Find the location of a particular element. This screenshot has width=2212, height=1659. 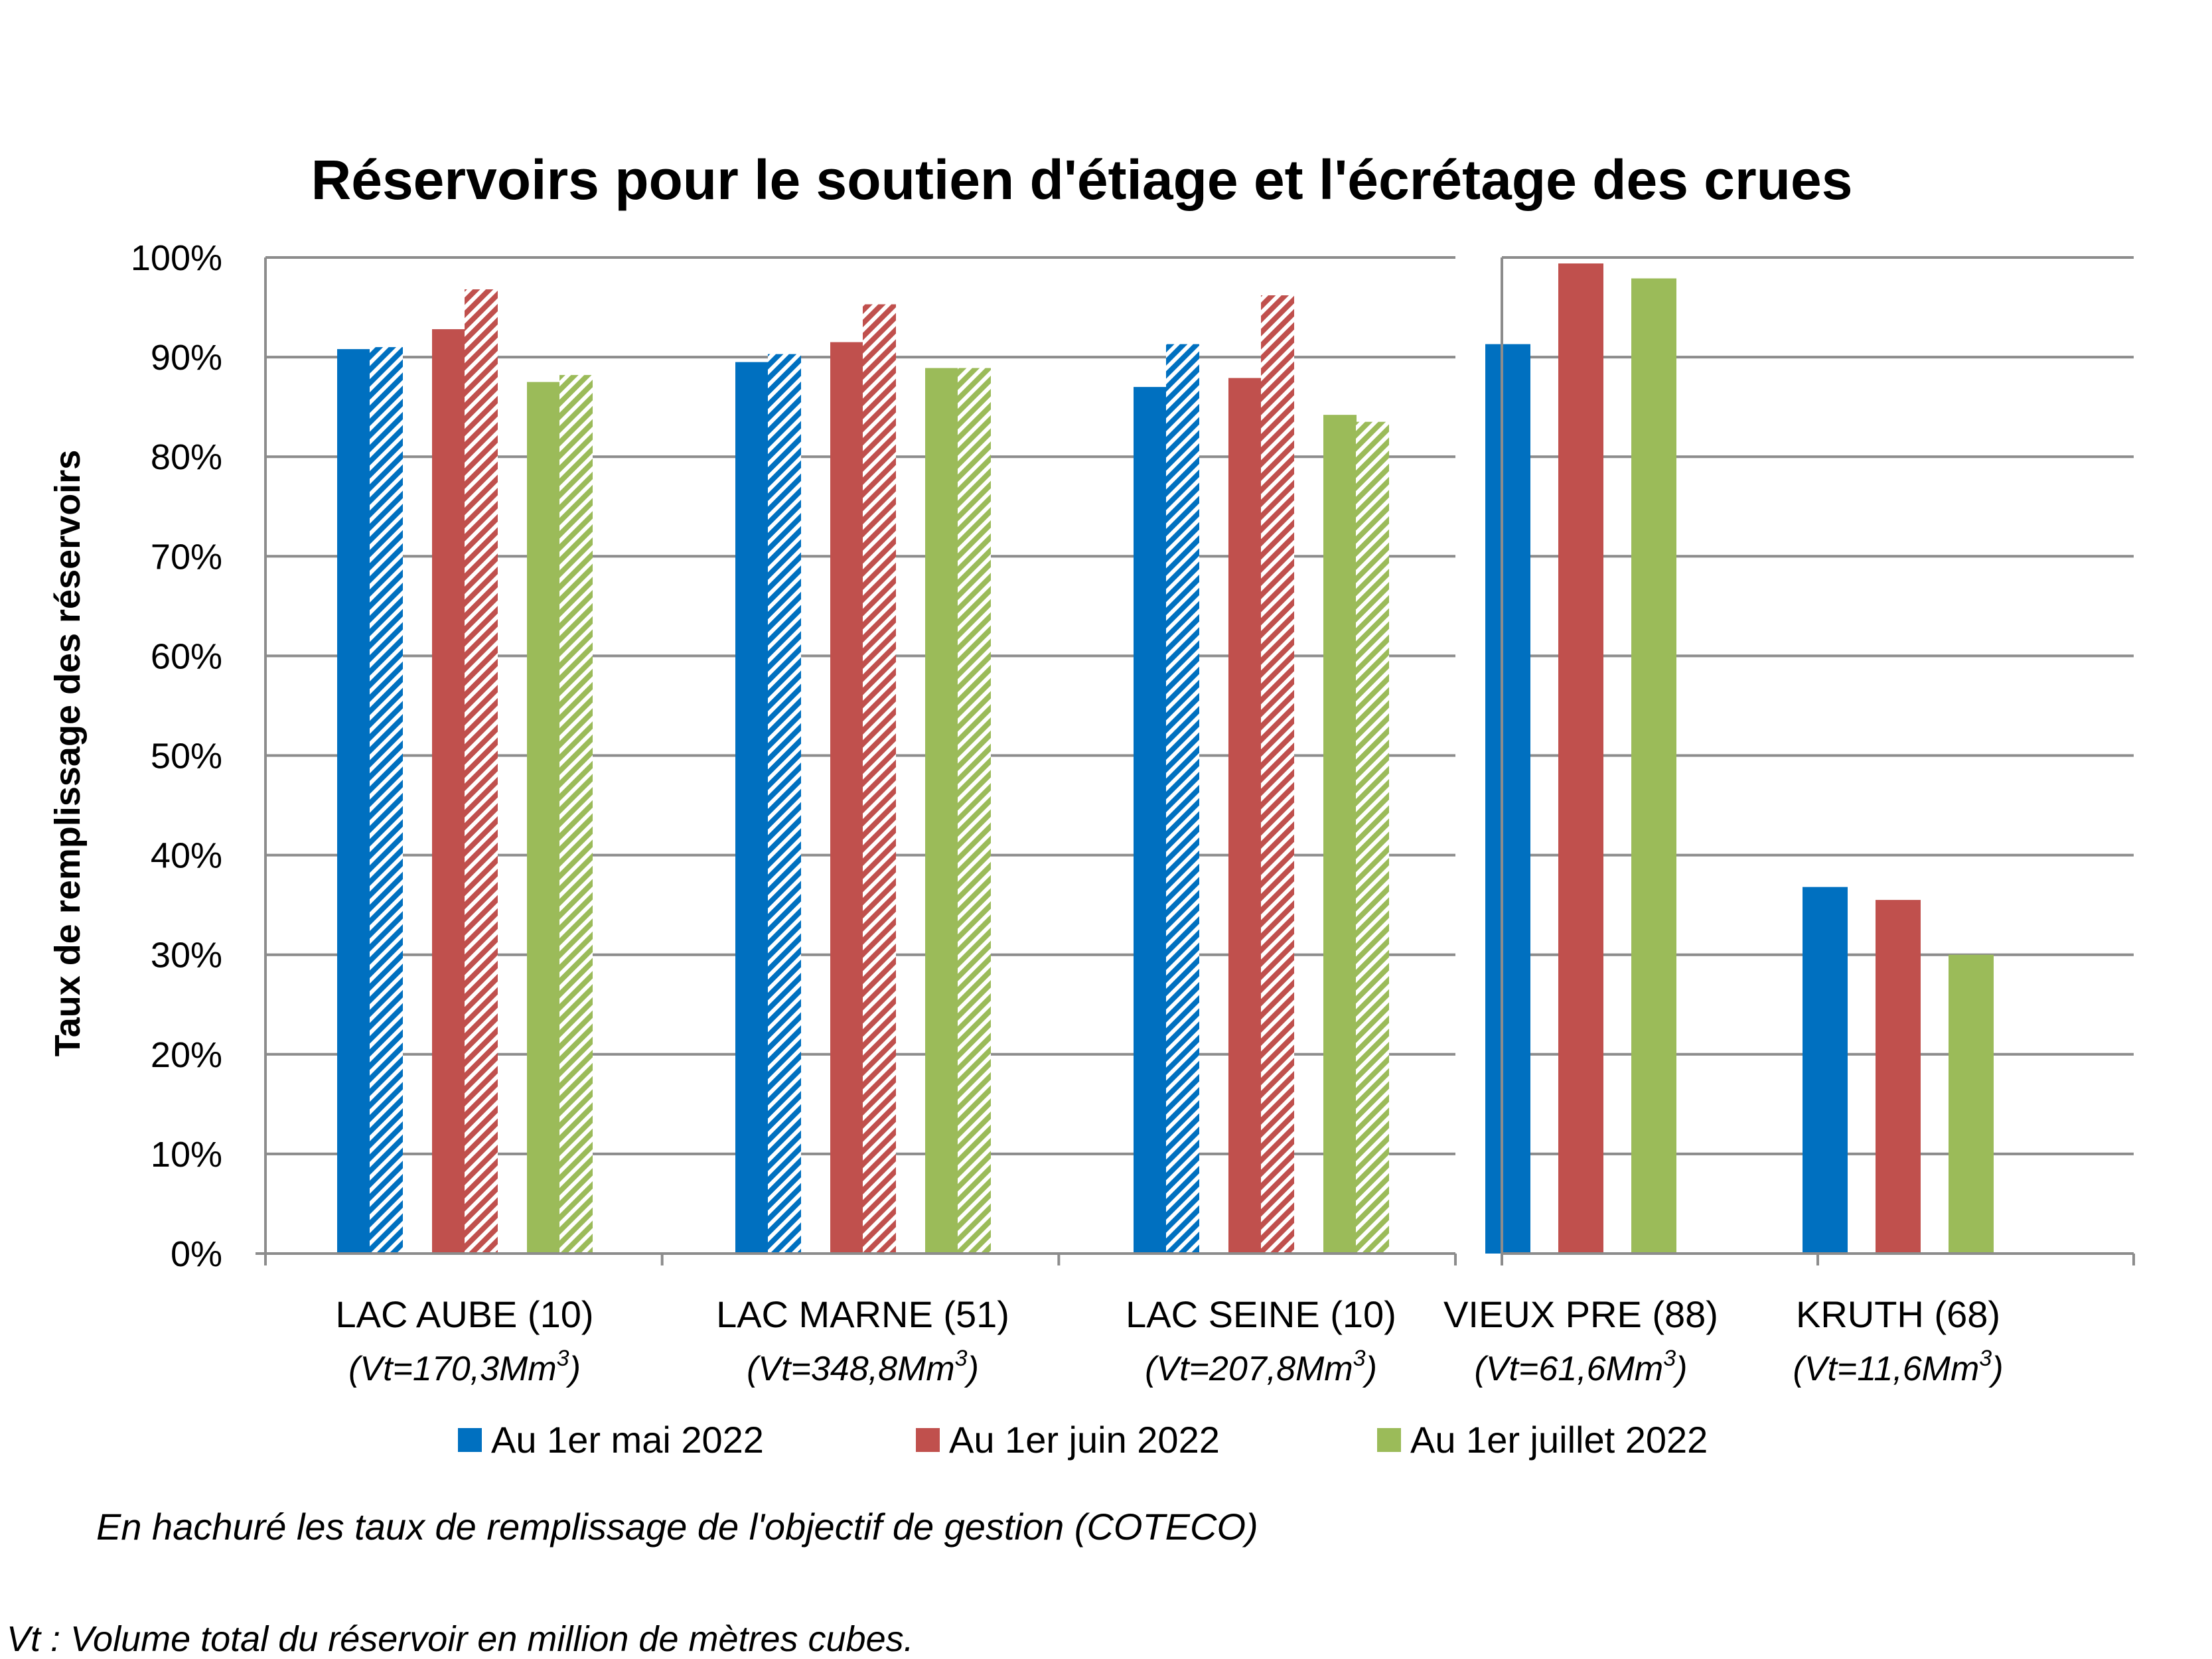

y-axis-label: Taux de remplissage des réservoirs is located at coordinates (68, 753).